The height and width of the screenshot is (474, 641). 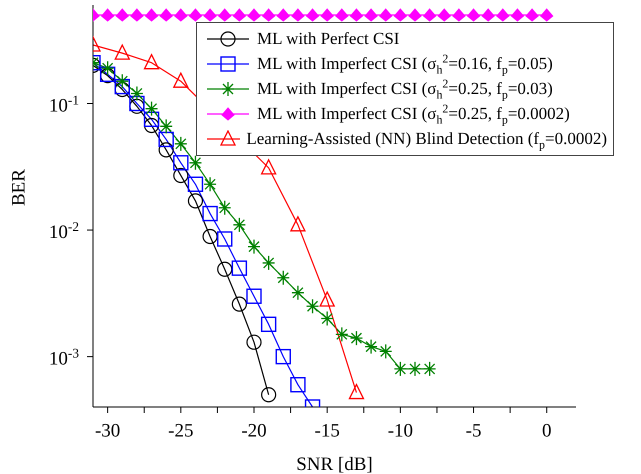 What do you see at coordinates (413, 113) in the screenshot?
I see `legend-label: ML with Imperfect CSI (σ$_{h}$$^{2}$=0.25, f$_{p}$=0.0002)` at bounding box center [413, 113].